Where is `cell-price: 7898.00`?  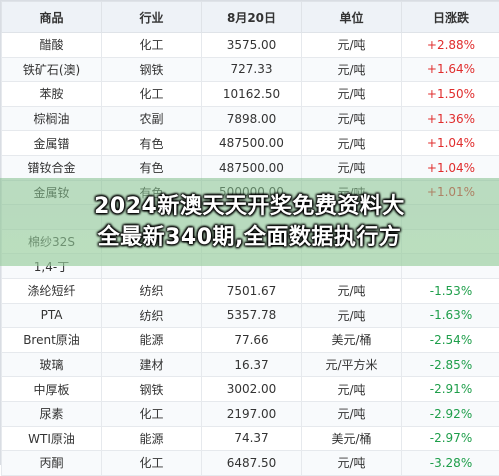
cell-price: 7898.00 is located at coordinates (252, 118).